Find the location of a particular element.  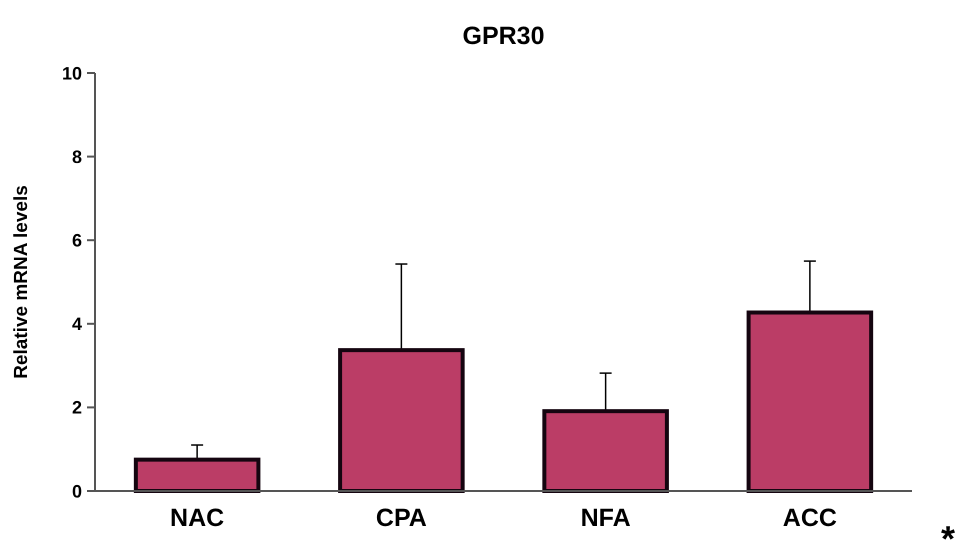

y-tick-label: 10 is located at coordinates (72, 73).